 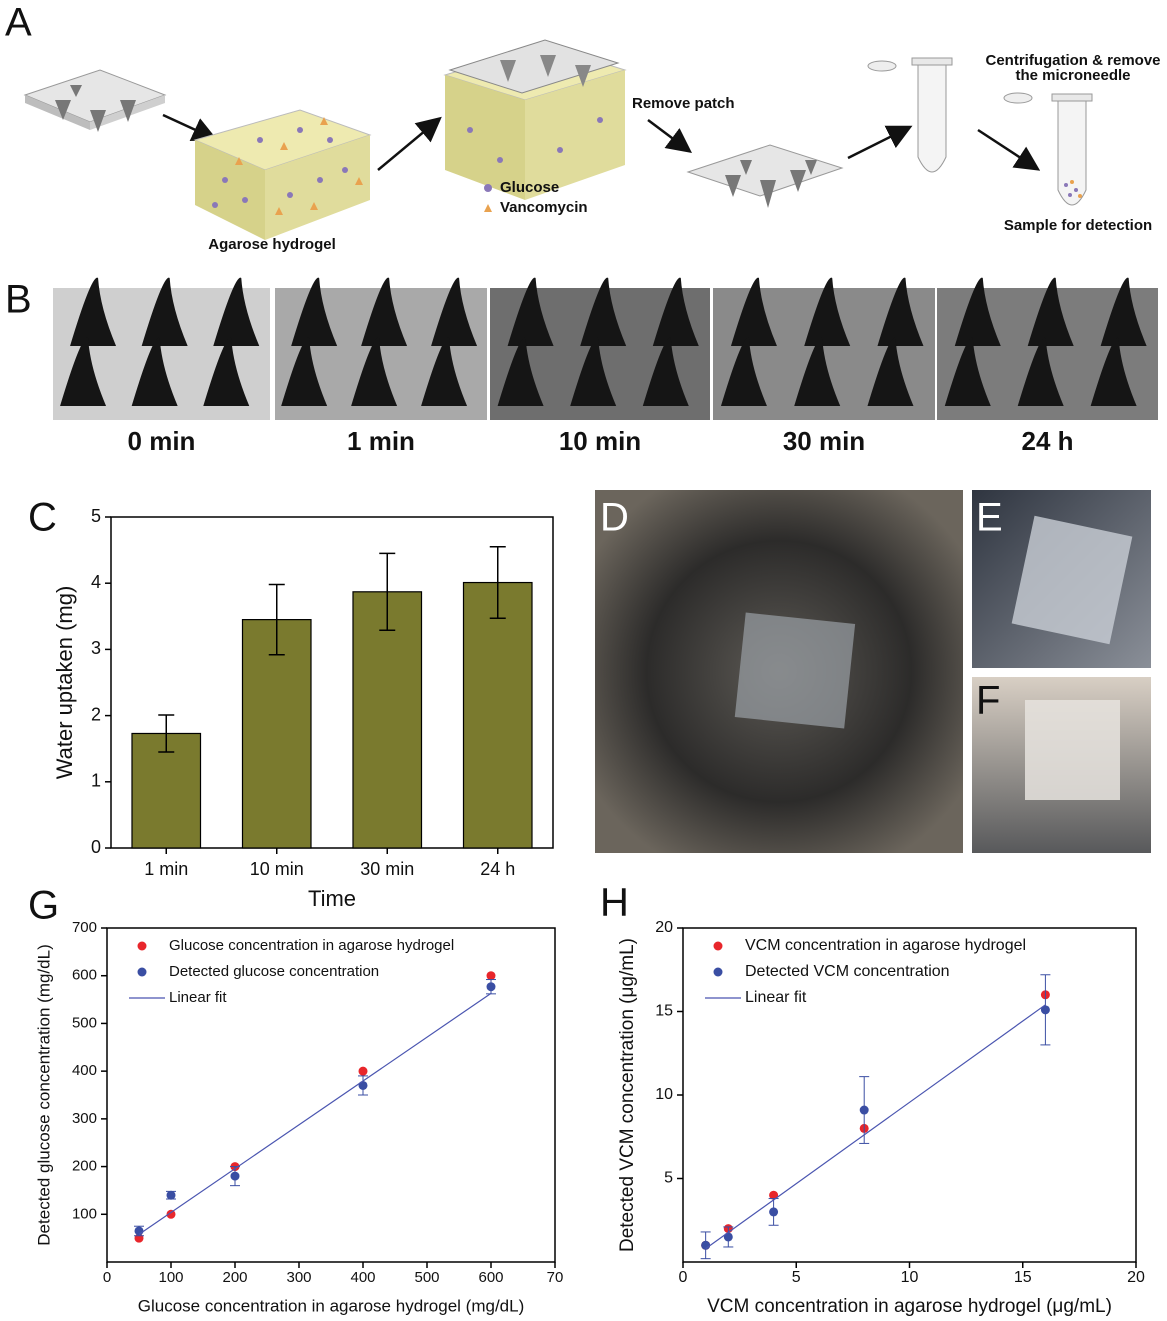 I want to click on y-tick-label: 200, so click(x=84, y=1166).